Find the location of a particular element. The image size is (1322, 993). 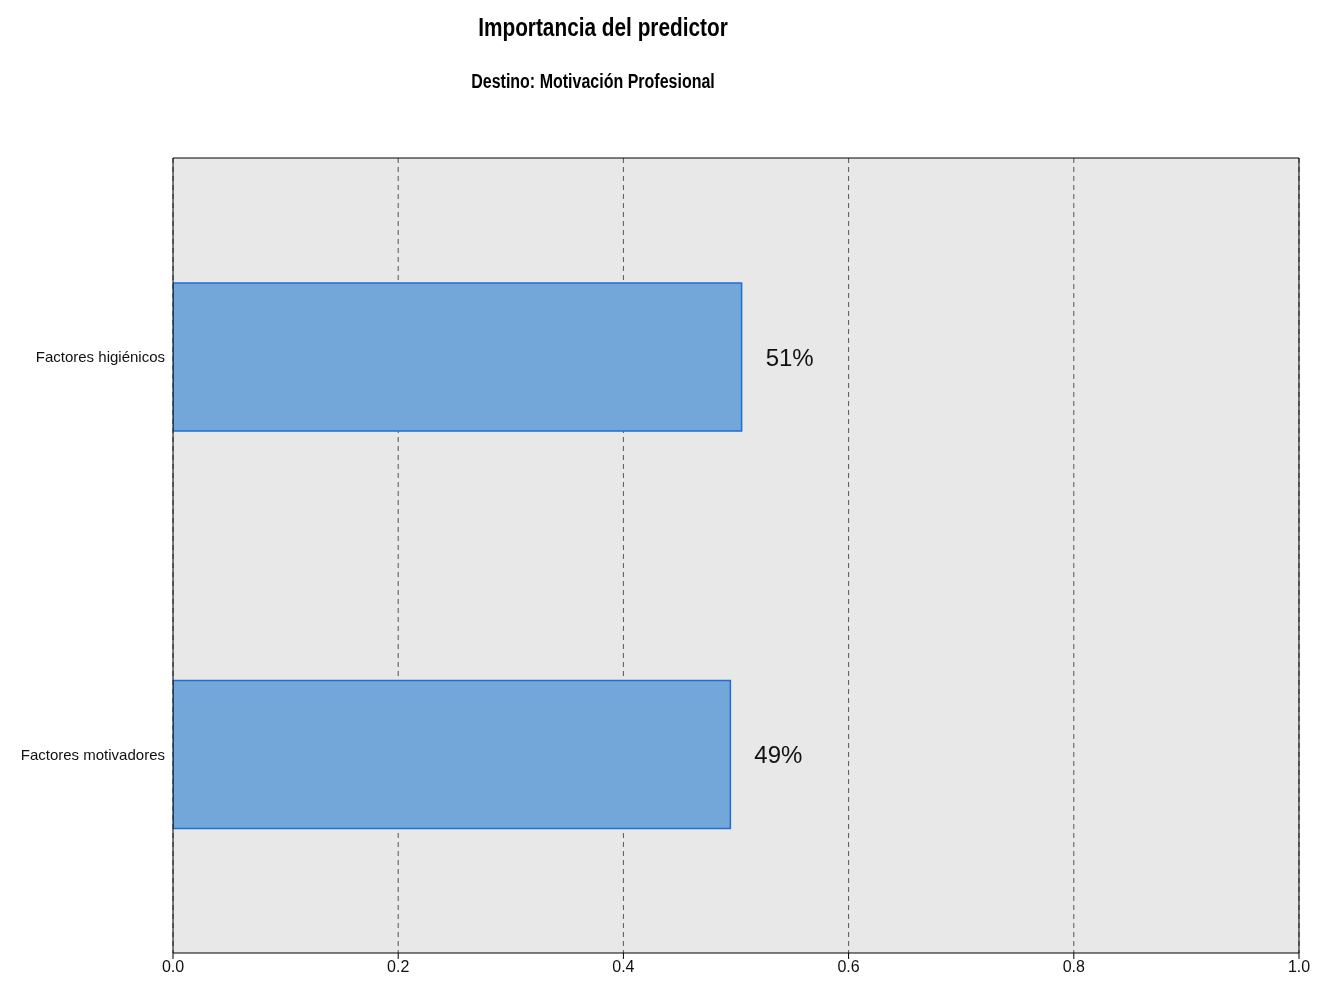

x-tick-label: 0.4 is located at coordinates (623, 967).